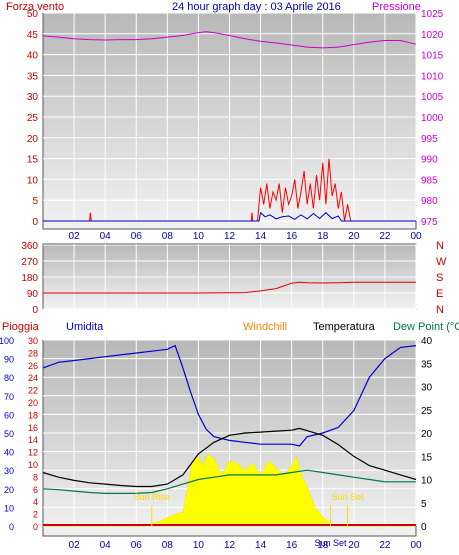 The height and width of the screenshot is (555, 459). Describe the element at coordinates (21, 327) in the screenshot. I see `legend-rain: Pioggia` at that location.